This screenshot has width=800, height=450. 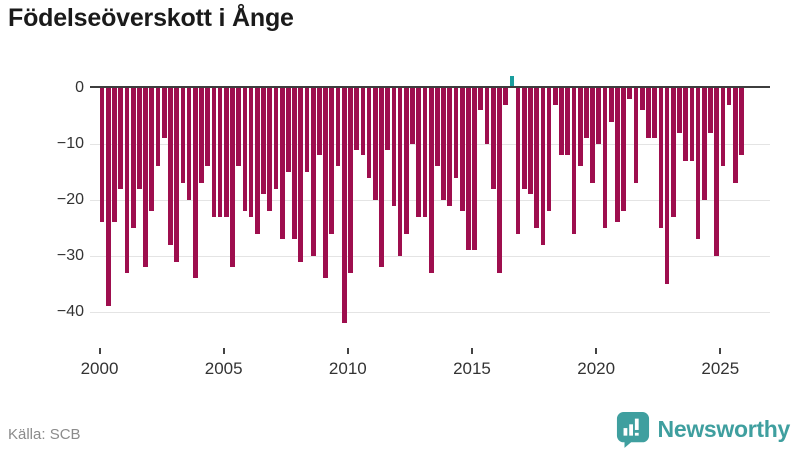 I want to click on y-axis-tick-label: −20, so click(x=70, y=199).